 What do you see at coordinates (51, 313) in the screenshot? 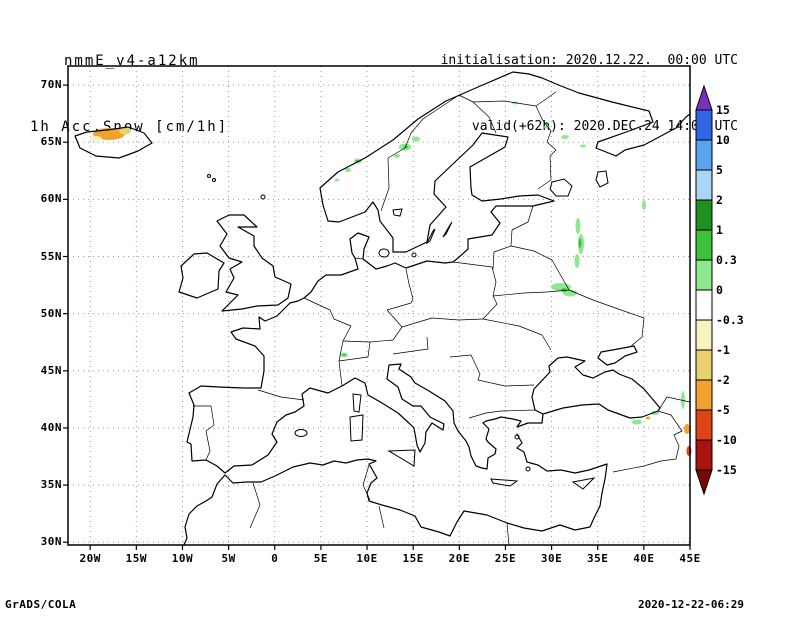
I see `lat-tick-label: 50N` at bounding box center [51, 313].